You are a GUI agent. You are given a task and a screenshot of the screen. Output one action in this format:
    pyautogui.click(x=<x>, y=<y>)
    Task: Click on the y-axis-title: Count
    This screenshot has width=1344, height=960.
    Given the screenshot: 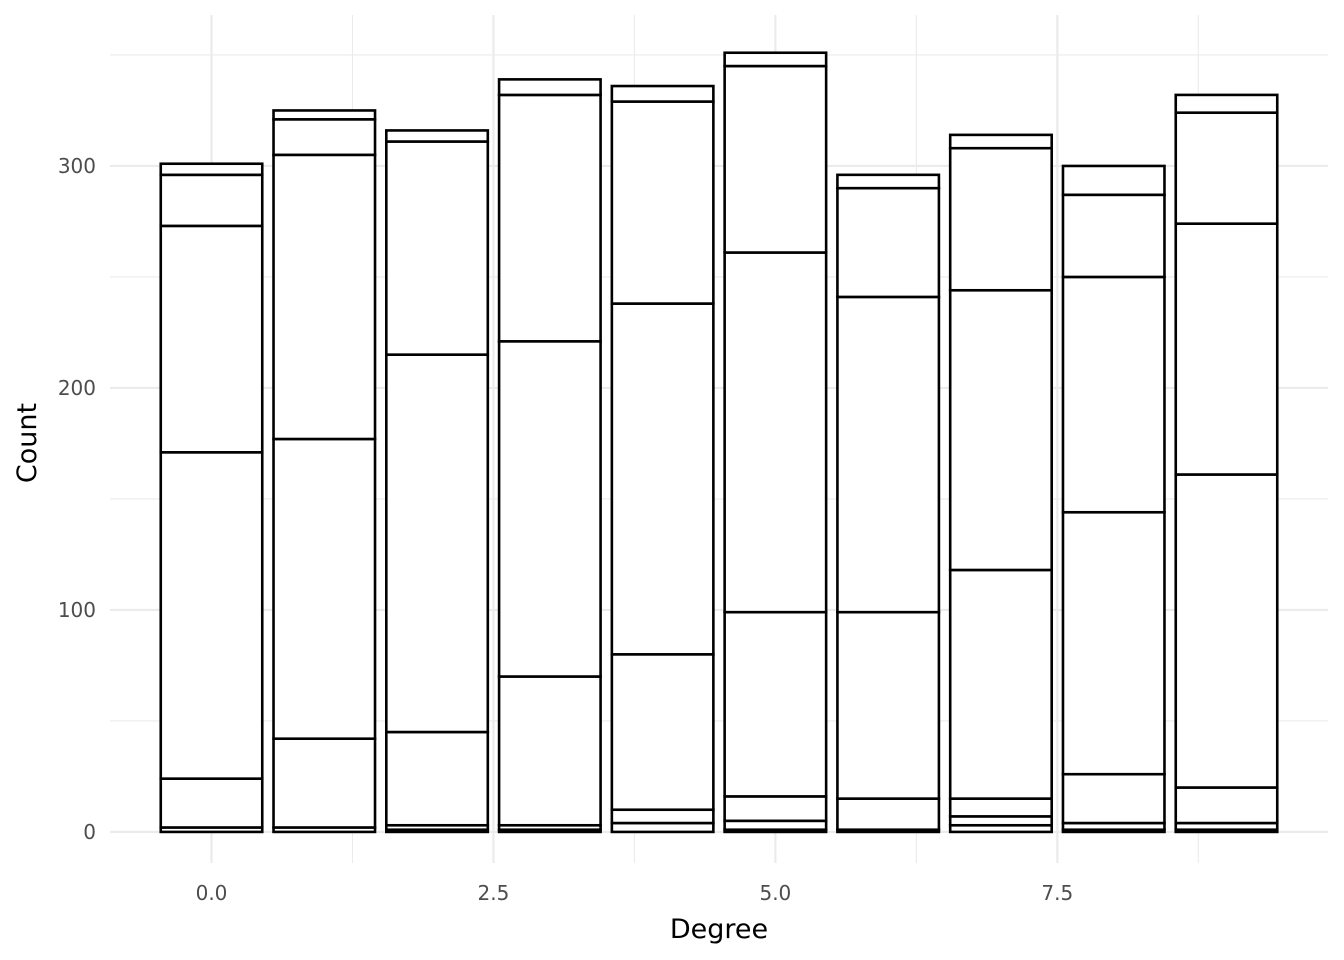 What is the action you would take?
    pyautogui.click(x=27, y=443)
    